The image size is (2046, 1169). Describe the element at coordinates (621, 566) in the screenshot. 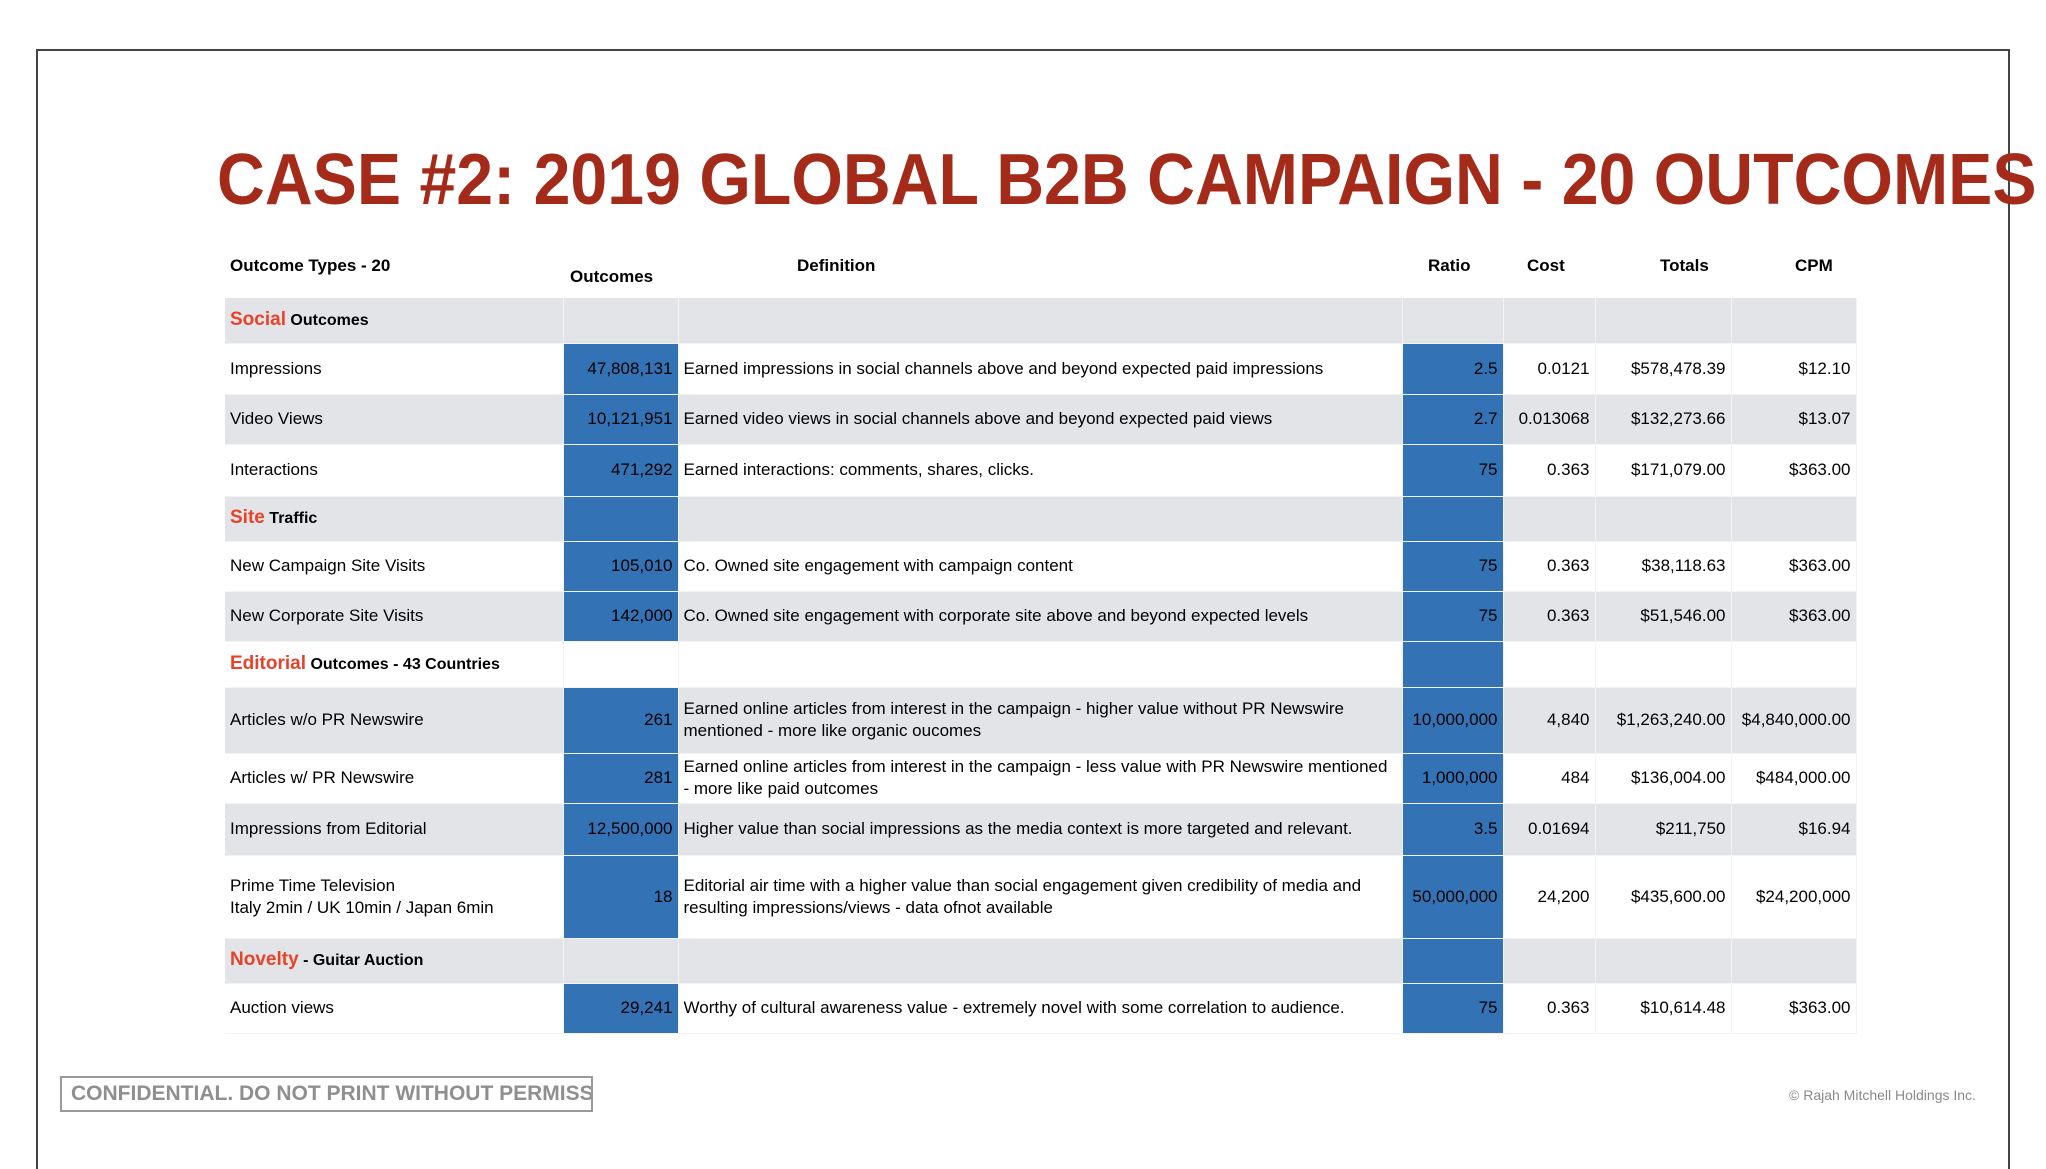

I see `outcome-count: 105,010` at that location.